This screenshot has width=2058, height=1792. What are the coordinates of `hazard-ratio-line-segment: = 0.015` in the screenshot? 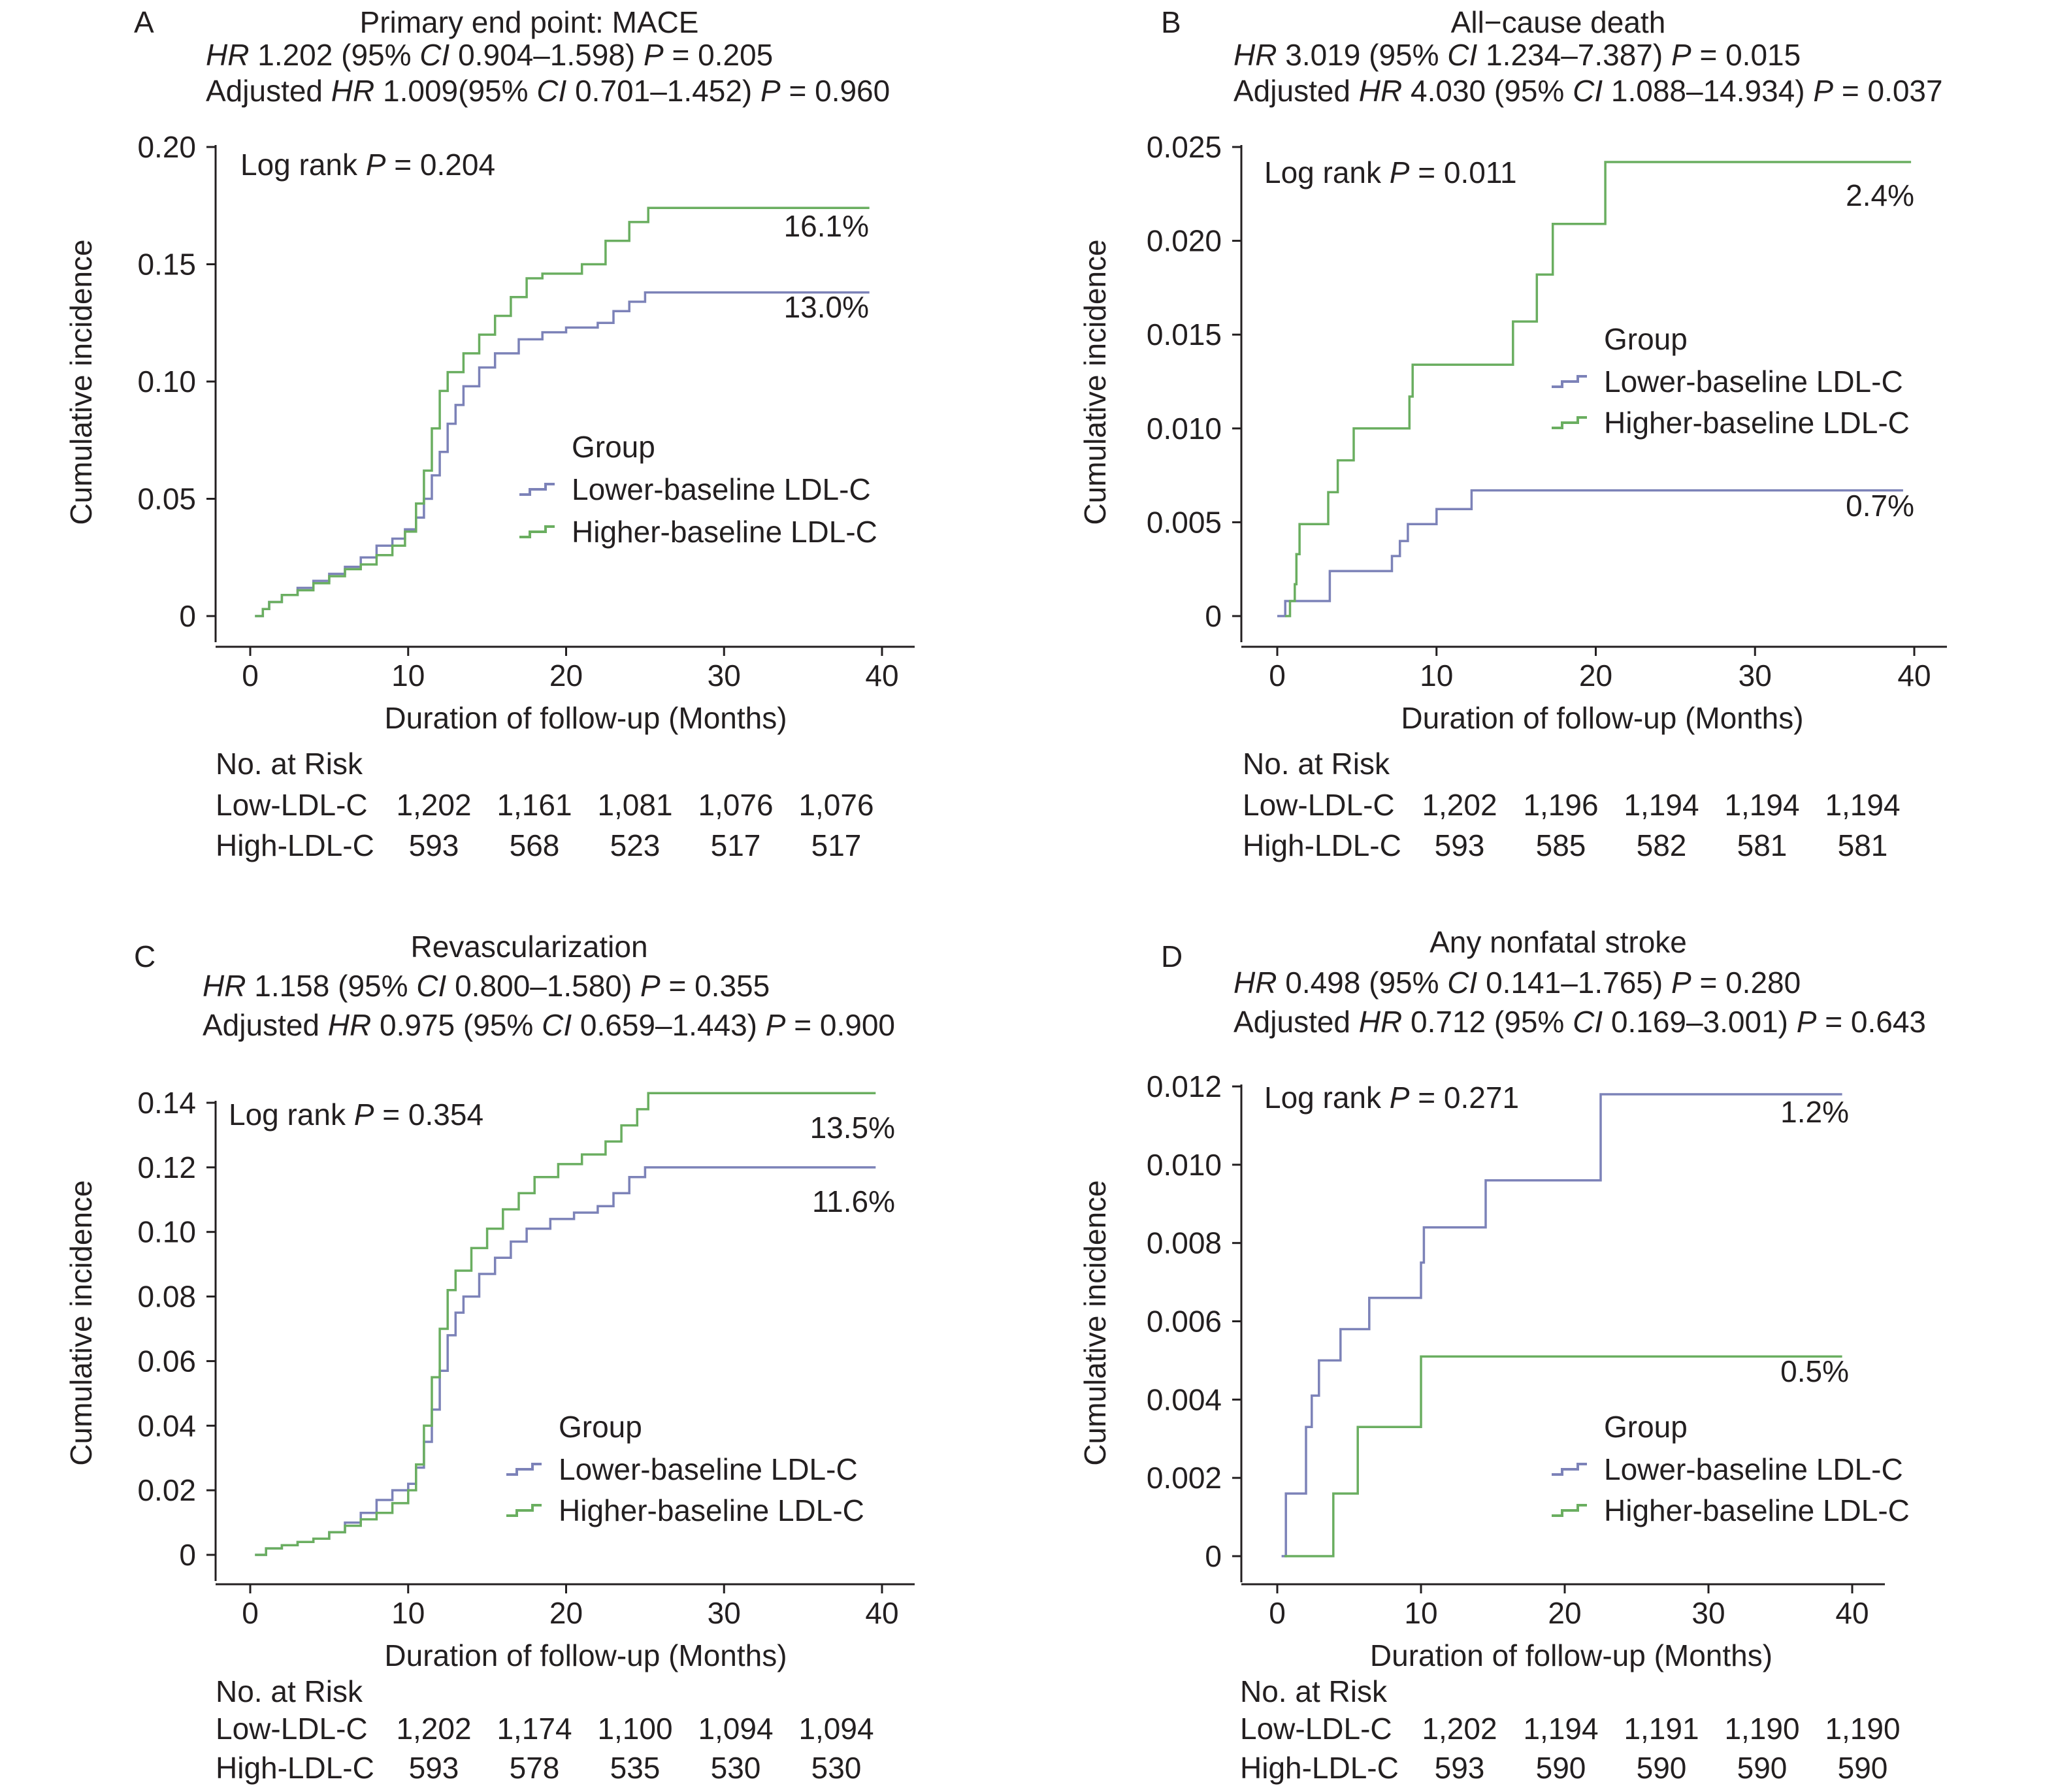 It's located at (1746, 55).